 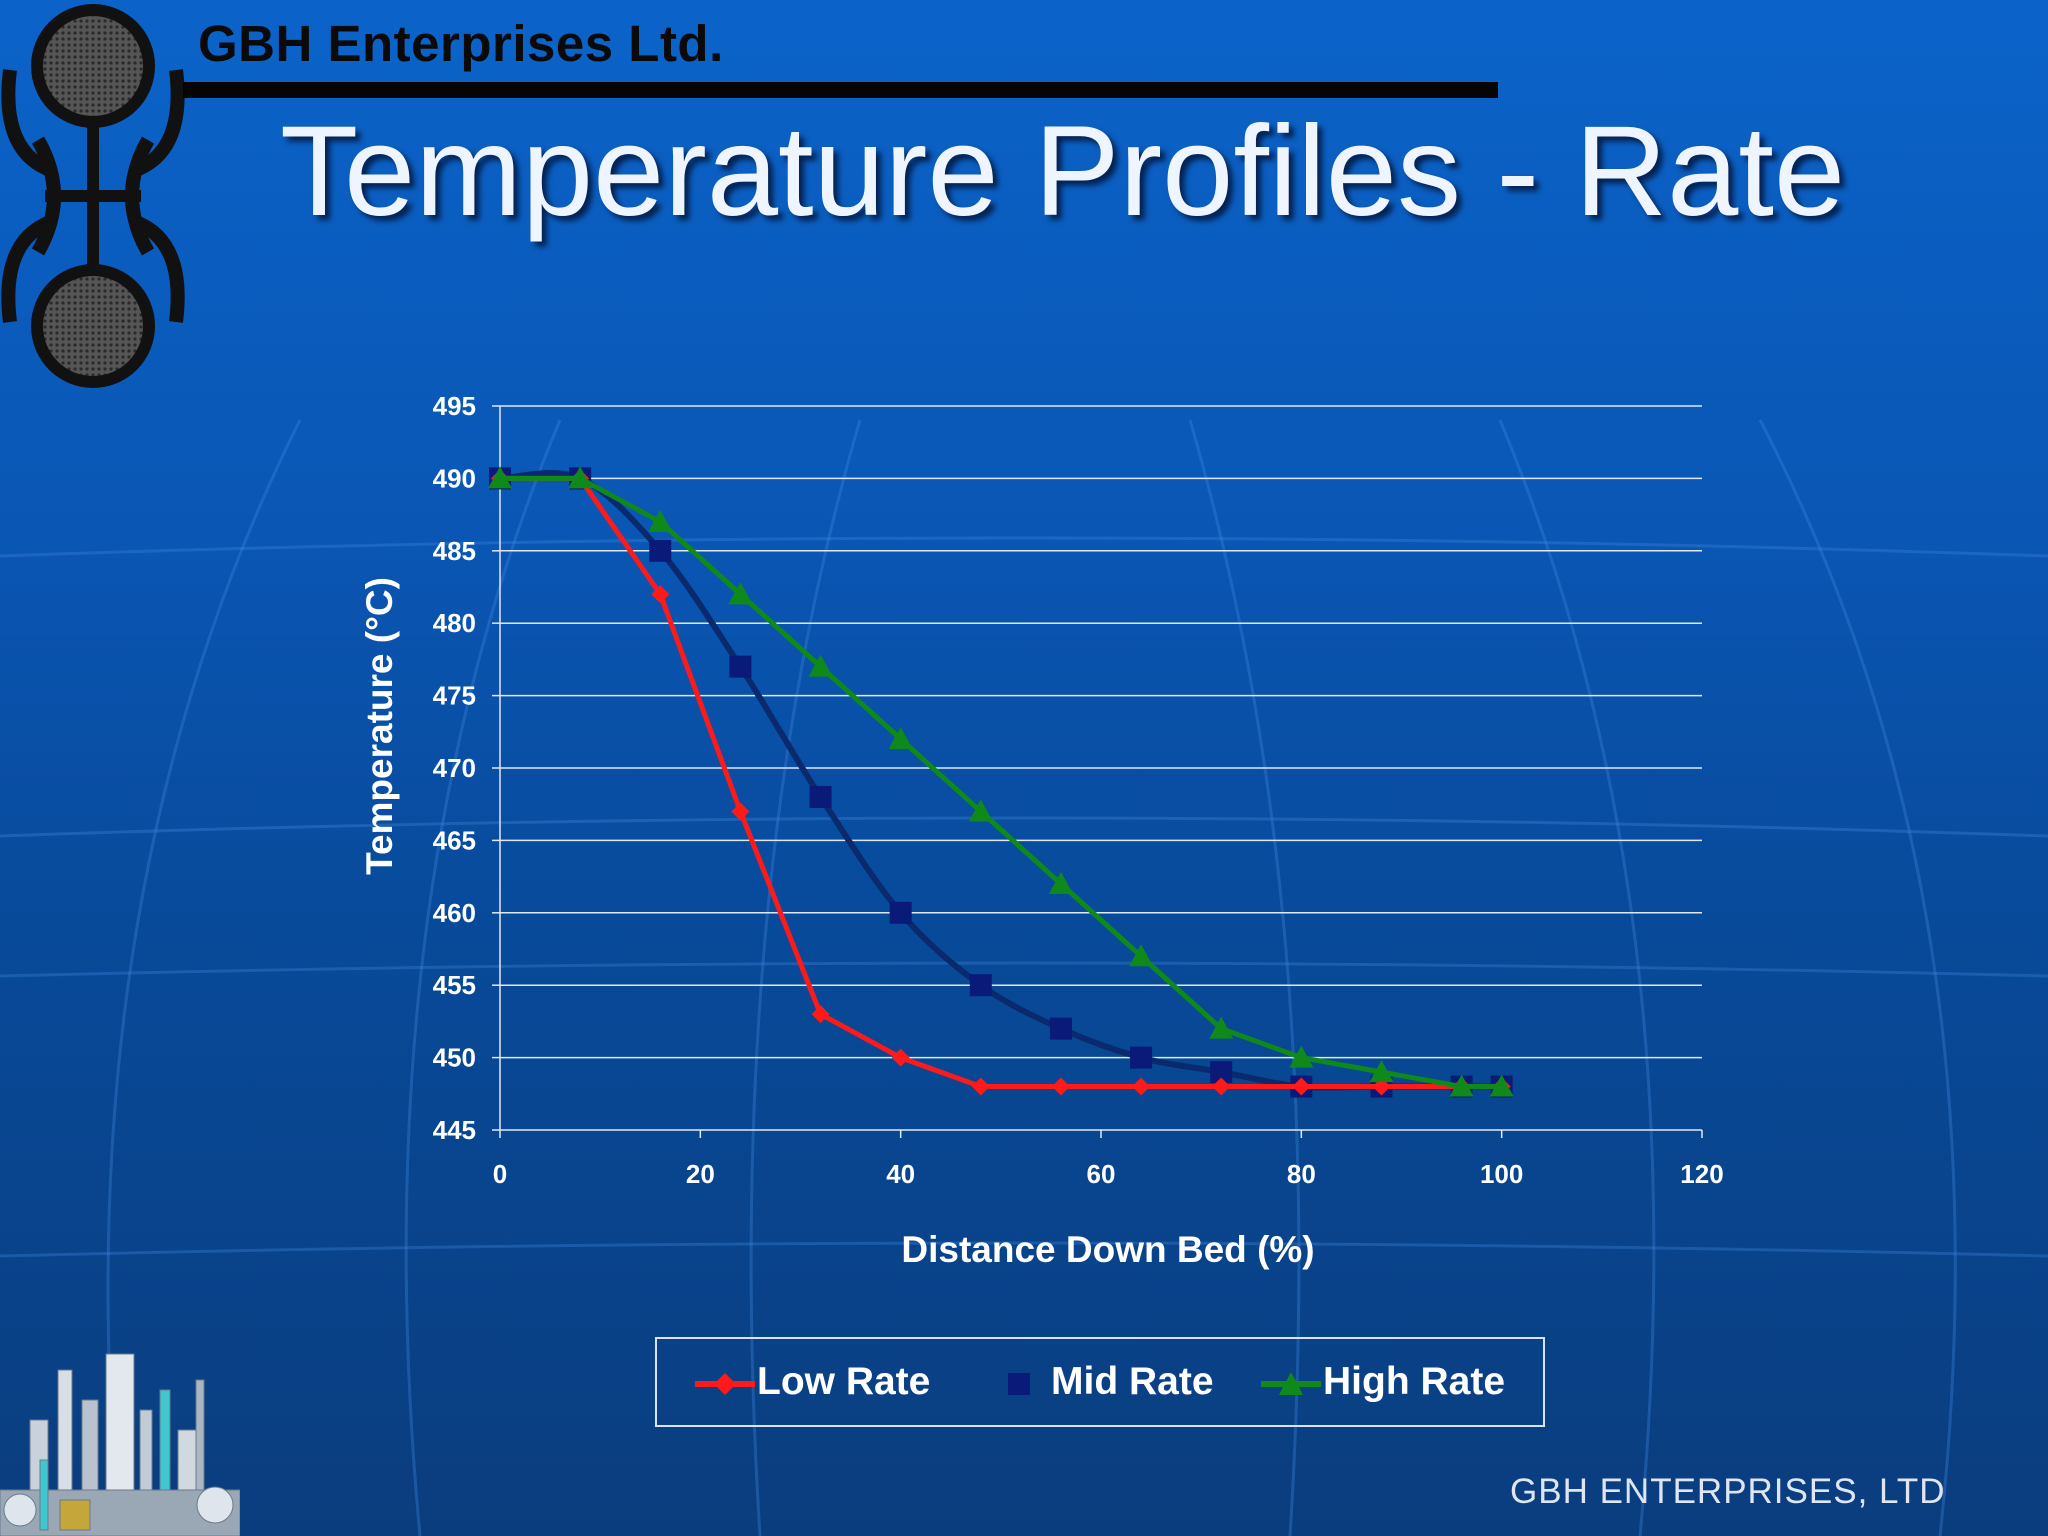 What do you see at coordinates (1107, 1249) in the screenshot?
I see `x-axis-label: Distance Down Bed (%)` at bounding box center [1107, 1249].